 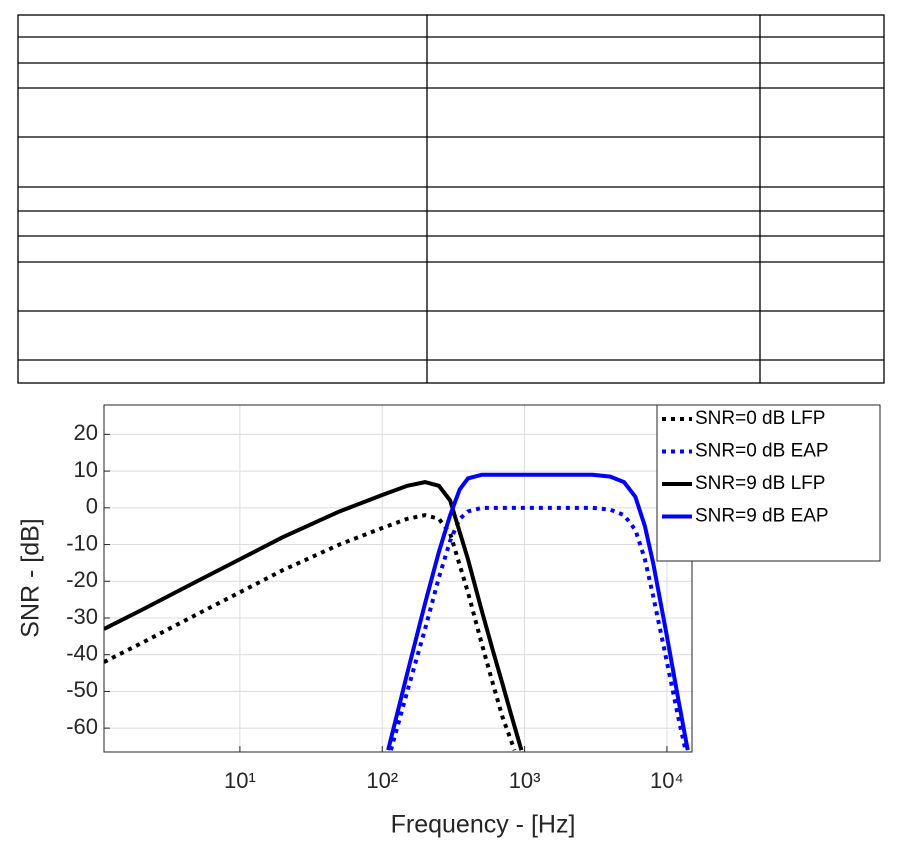 What do you see at coordinates (82, 542) in the screenshot?
I see `y-tick-label: -10` at bounding box center [82, 542].